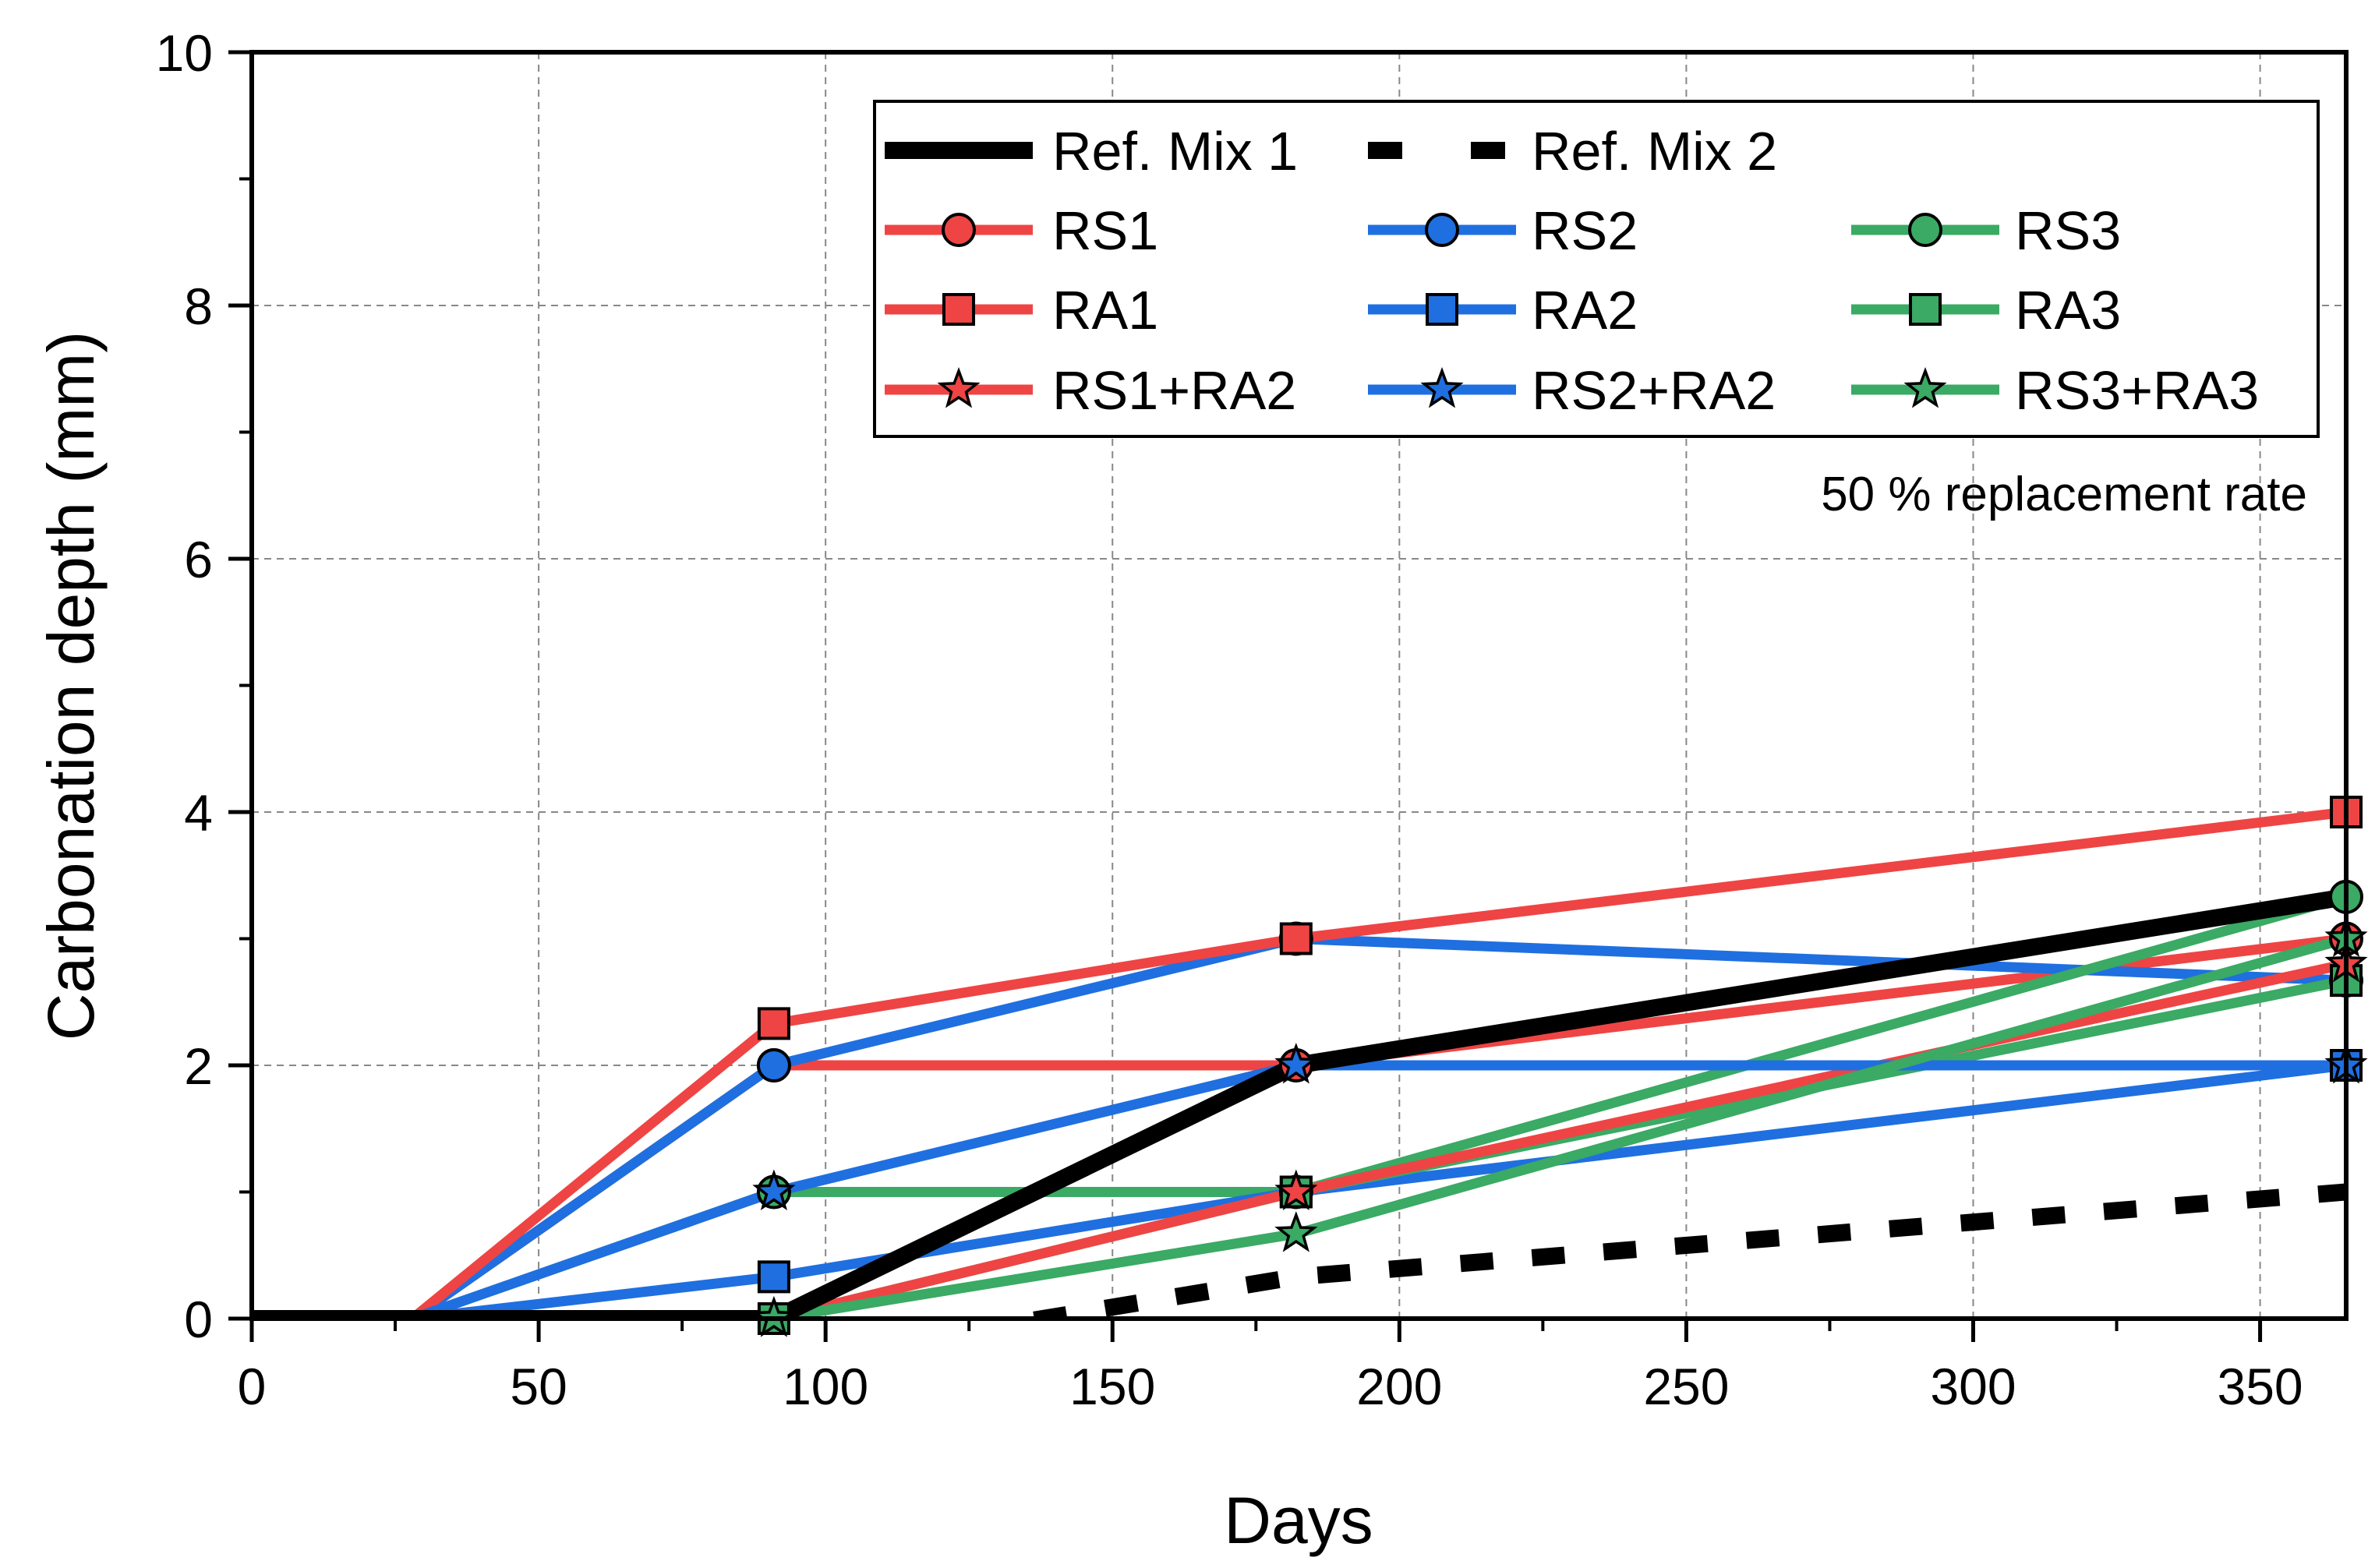  Describe the element at coordinates (1585, 310) in the screenshot. I see `legend-label-ra2: RA2` at that location.